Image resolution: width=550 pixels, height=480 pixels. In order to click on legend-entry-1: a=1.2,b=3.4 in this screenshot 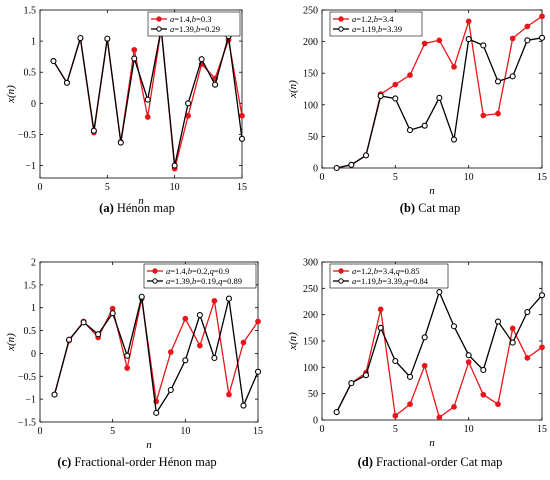, I will do `click(373, 19)`.